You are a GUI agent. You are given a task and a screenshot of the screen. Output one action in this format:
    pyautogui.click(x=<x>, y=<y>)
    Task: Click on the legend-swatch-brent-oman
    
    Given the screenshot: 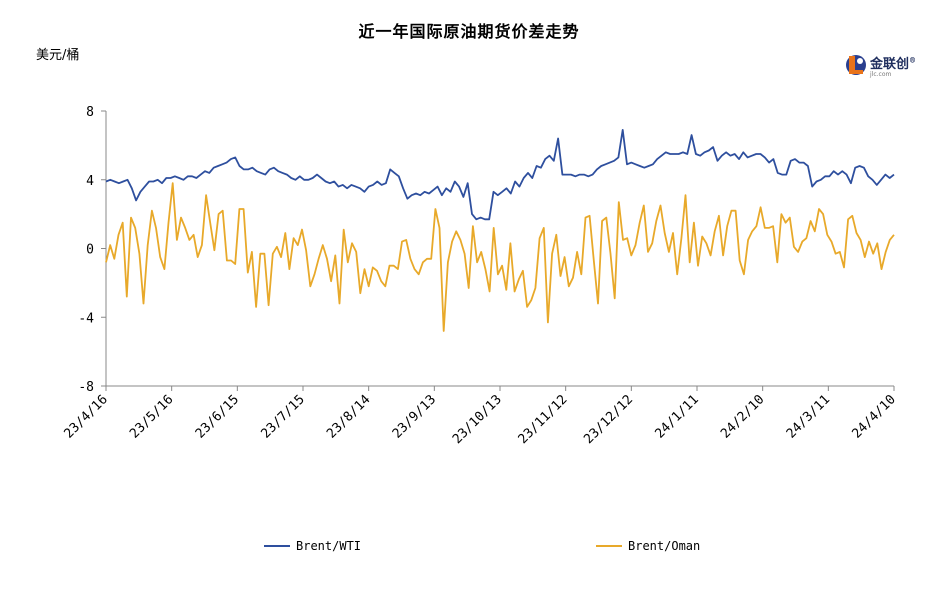 What is the action you would take?
    pyautogui.click(x=609, y=546)
    